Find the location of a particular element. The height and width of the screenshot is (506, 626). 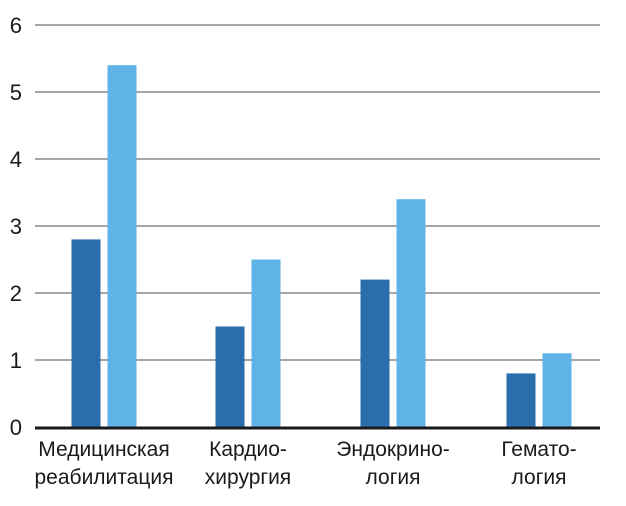

category-label: Гемато- is located at coordinates (538, 449).